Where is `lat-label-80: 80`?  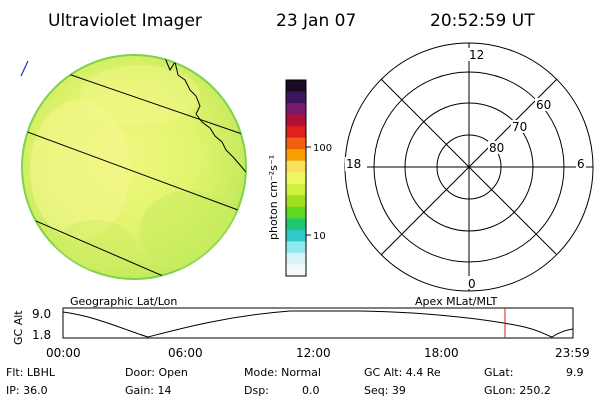
lat-label-80: 80 is located at coordinates (496, 148).